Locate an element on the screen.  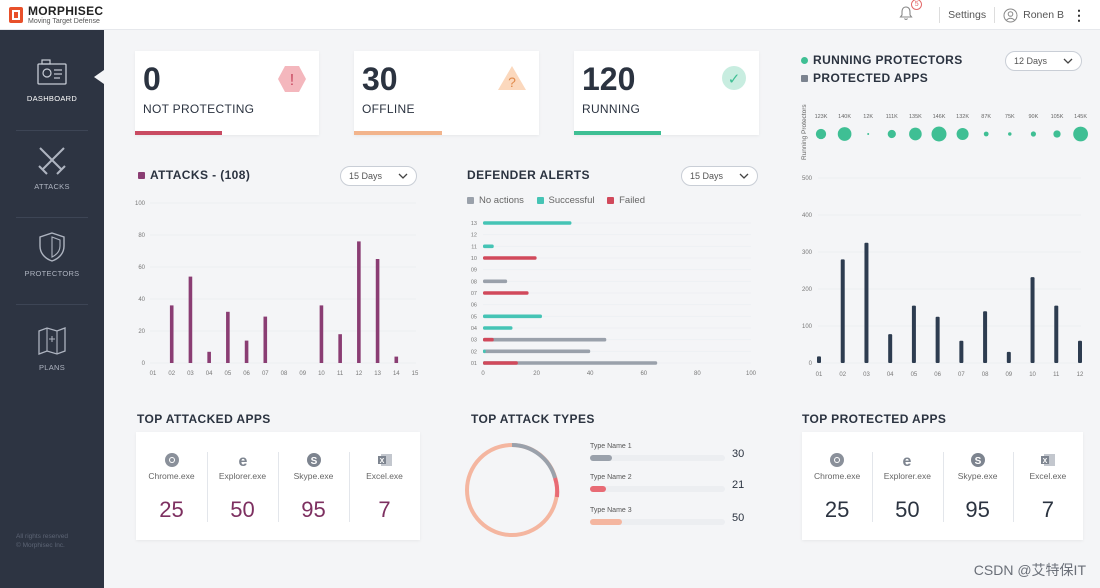
x-tick-label: 10 is located at coordinates (321, 374).